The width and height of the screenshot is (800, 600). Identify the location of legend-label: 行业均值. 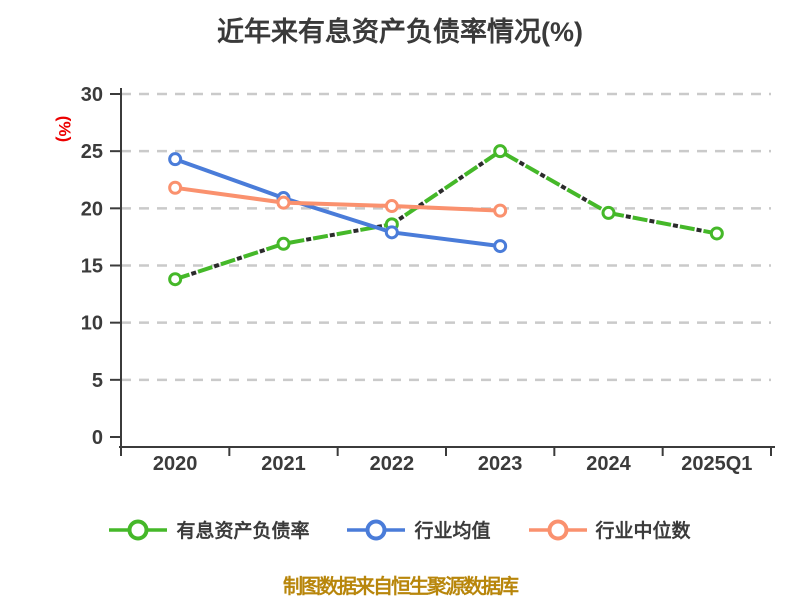
(452, 531).